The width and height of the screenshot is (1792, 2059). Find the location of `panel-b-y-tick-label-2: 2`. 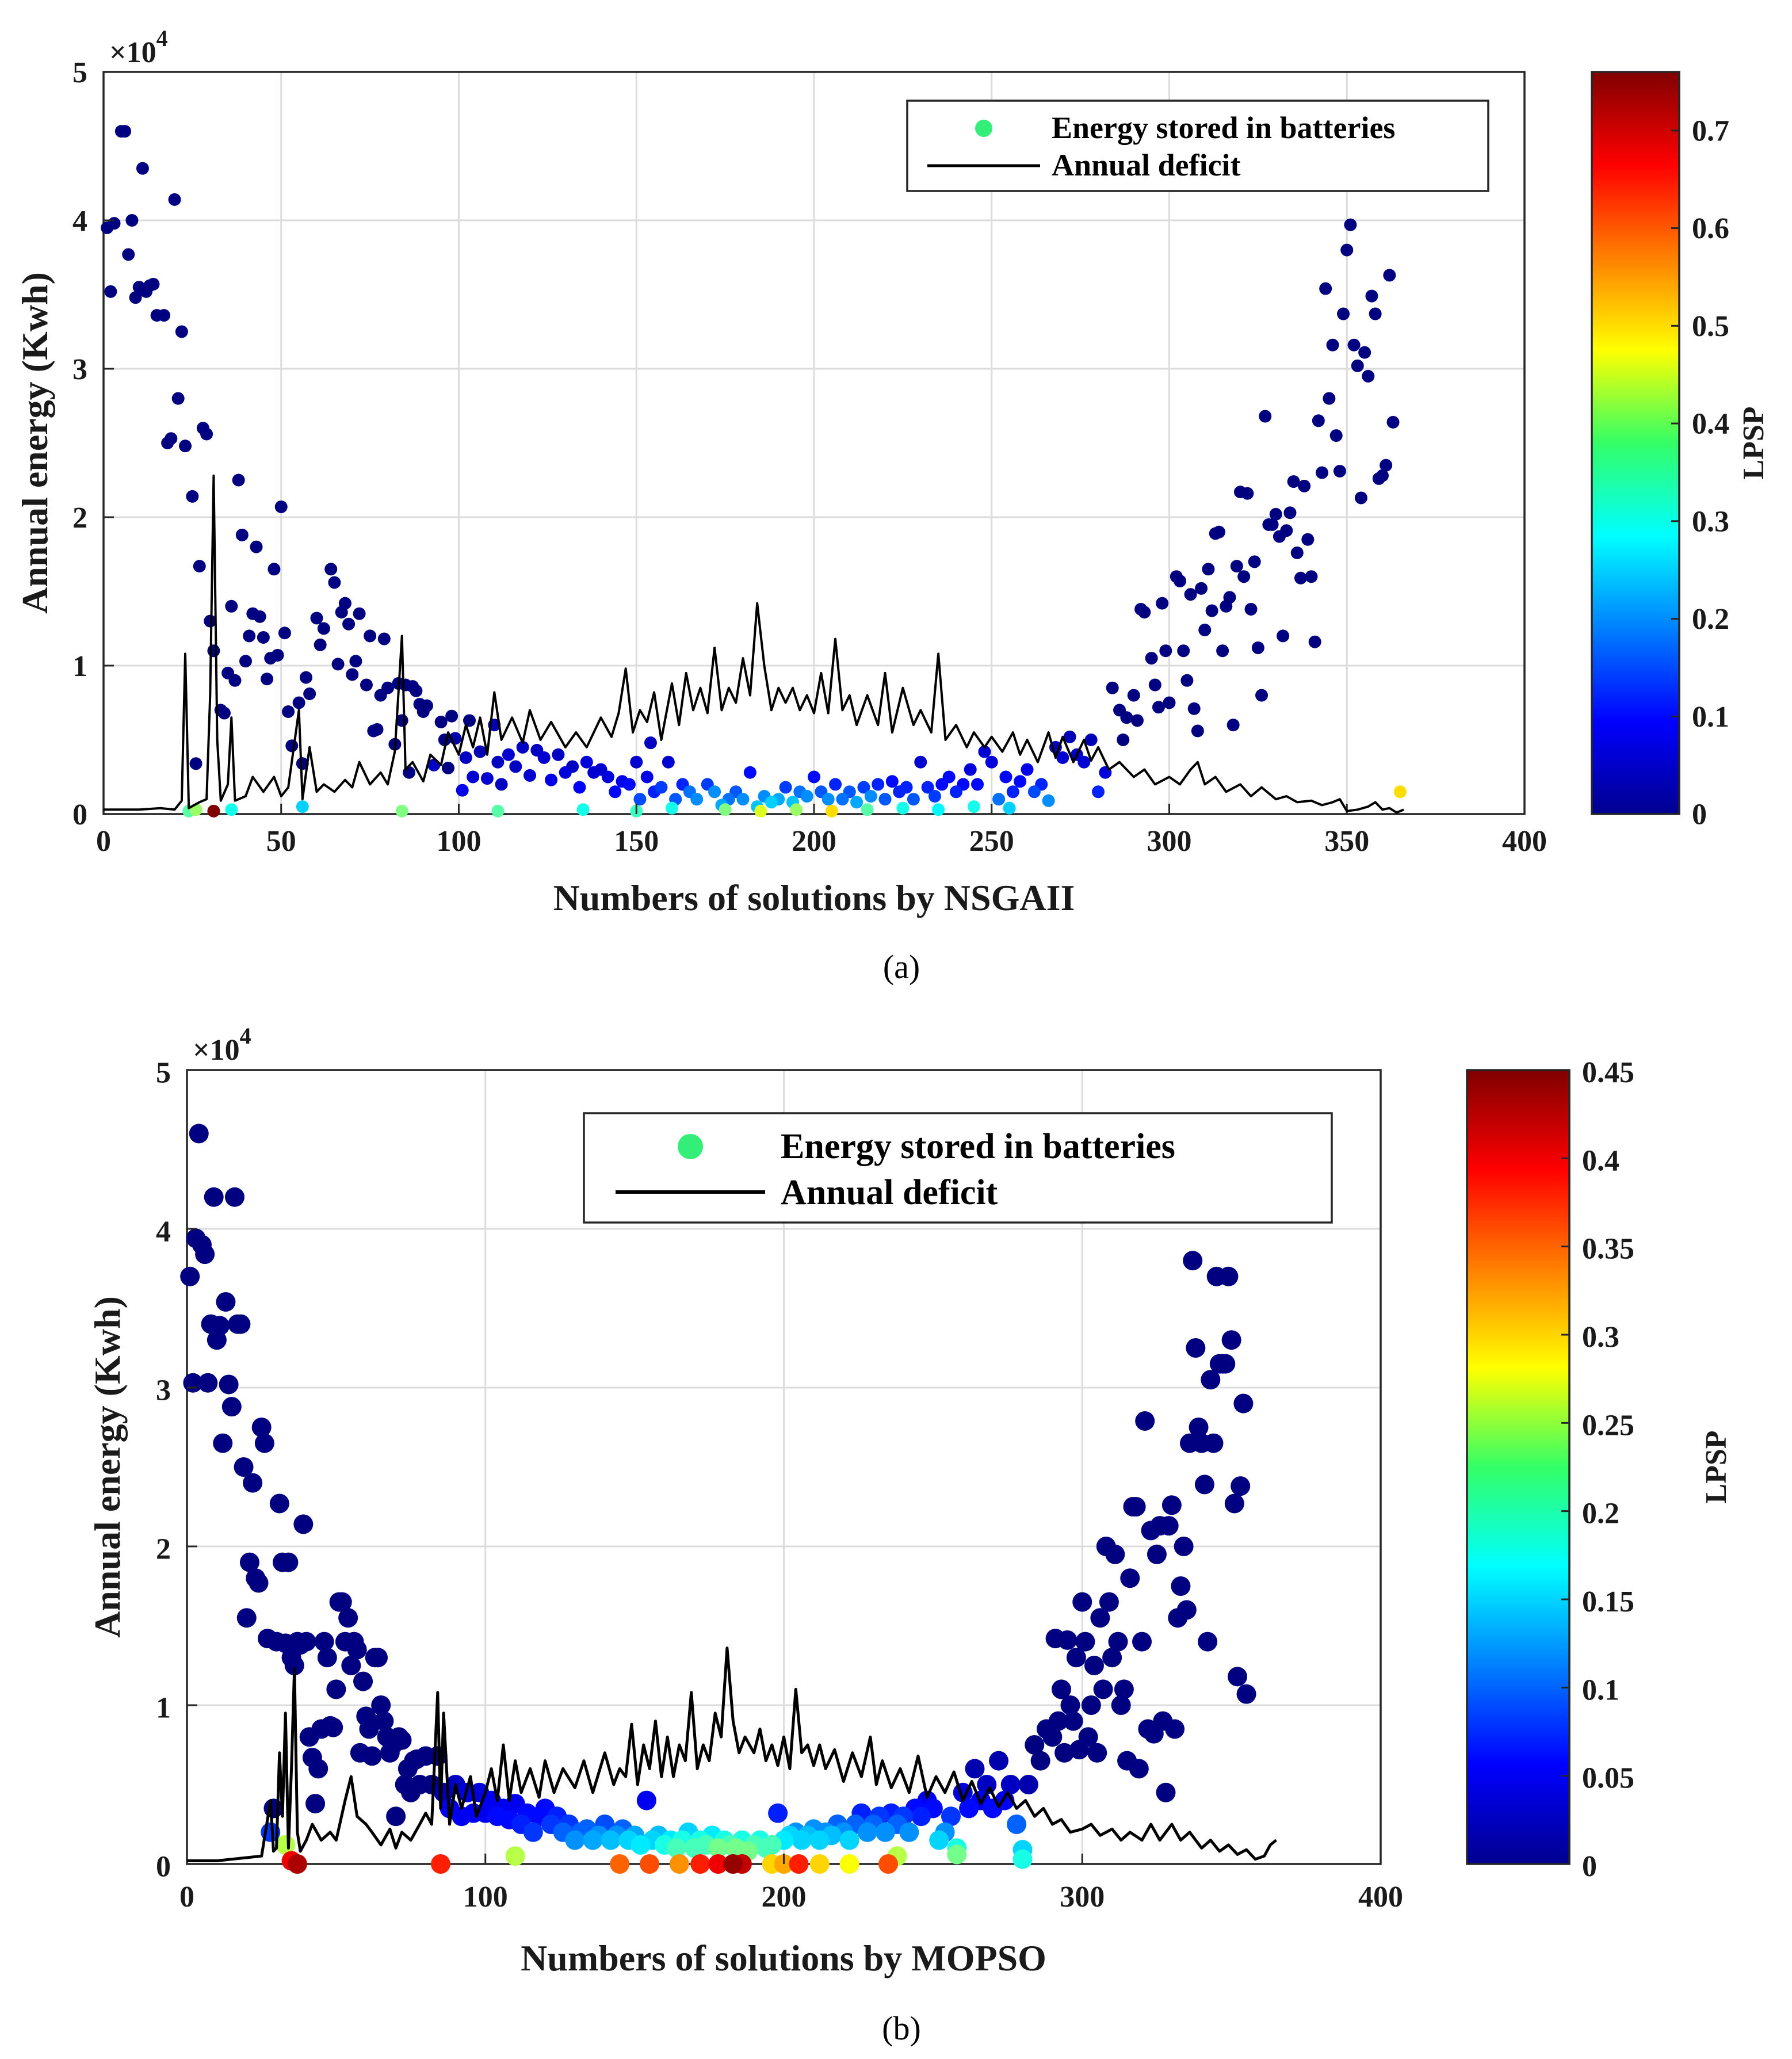

panel-b-y-tick-label-2: 2 is located at coordinates (164, 1549).